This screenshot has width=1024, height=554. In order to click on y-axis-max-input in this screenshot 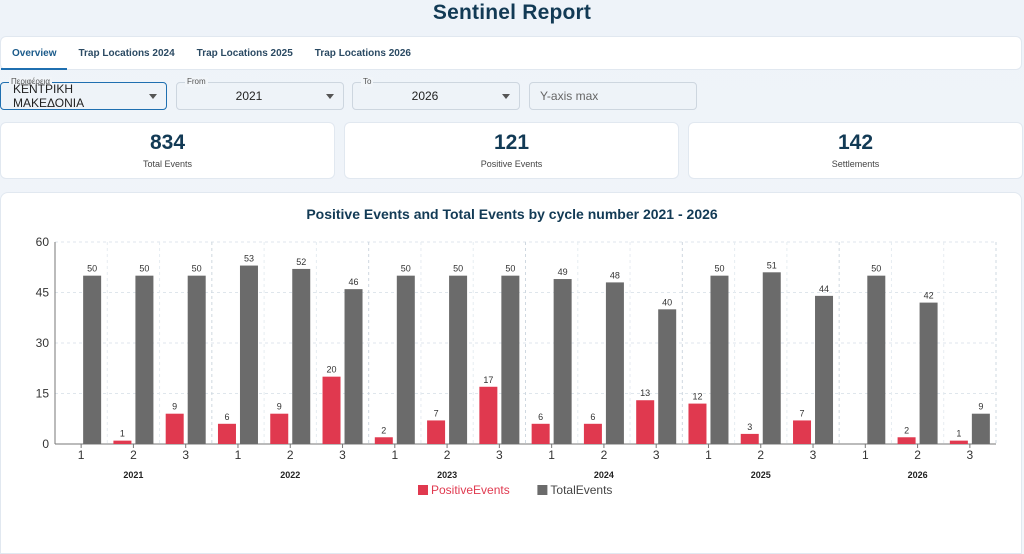, I will do `click(613, 96)`.